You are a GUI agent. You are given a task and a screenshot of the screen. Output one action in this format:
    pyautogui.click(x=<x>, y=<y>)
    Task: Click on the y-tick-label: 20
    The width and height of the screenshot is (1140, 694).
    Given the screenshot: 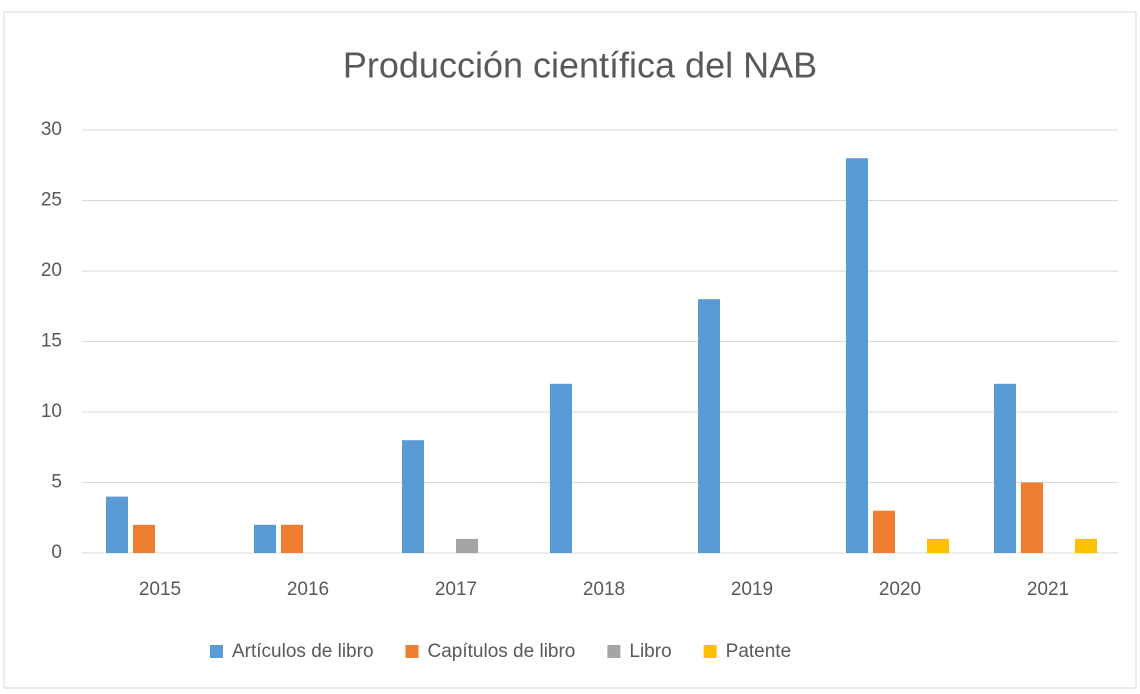 What is the action you would take?
    pyautogui.click(x=51, y=270)
    